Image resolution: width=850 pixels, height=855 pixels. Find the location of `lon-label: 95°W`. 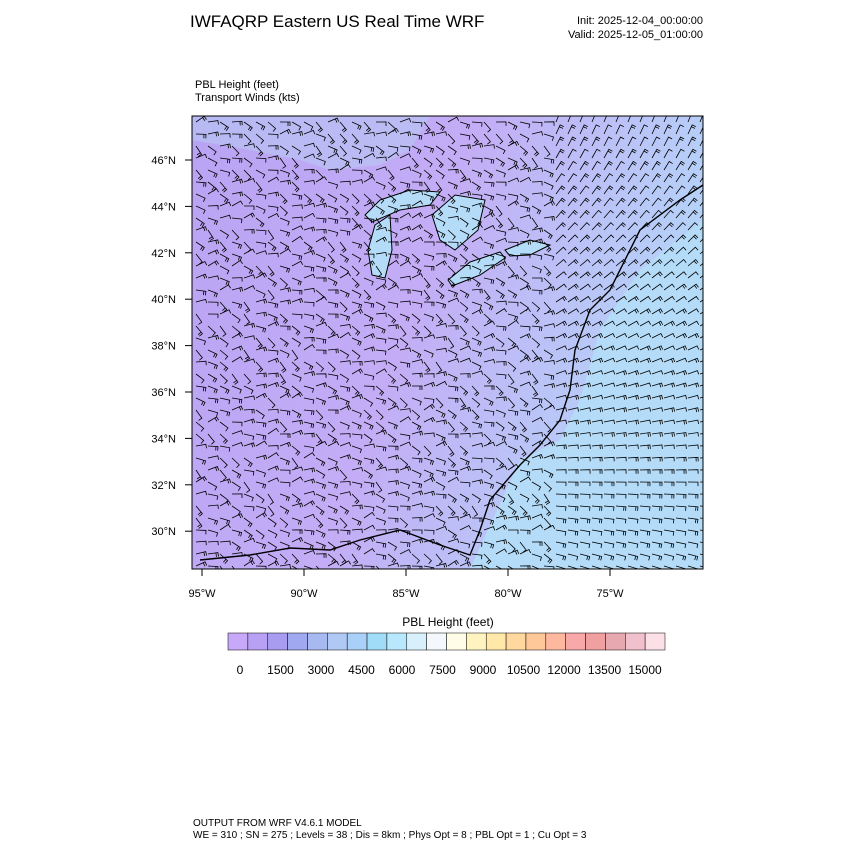

lon-label: 95°W is located at coordinates (202, 594).